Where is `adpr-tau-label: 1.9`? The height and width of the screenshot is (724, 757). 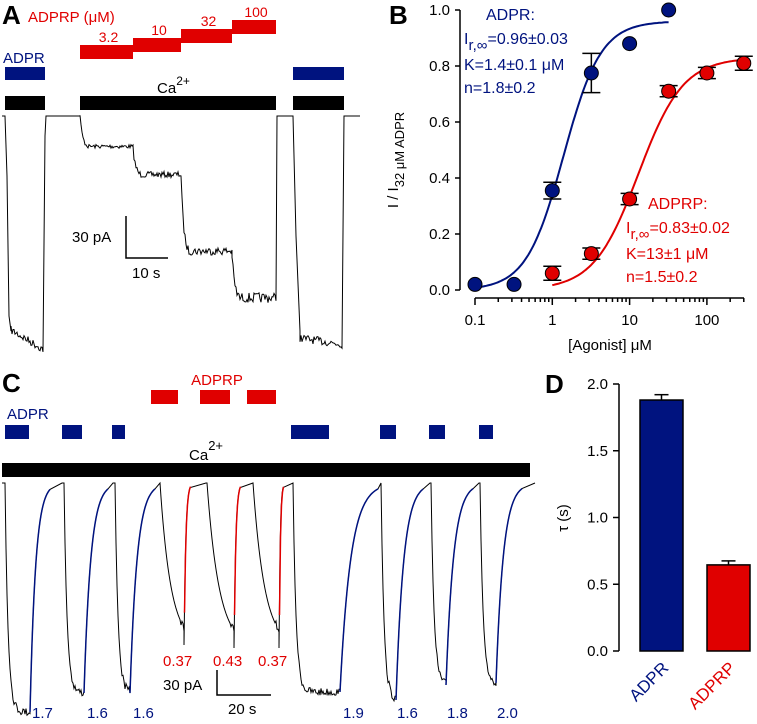 adpr-tau-label: 1.9 is located at coordinates (353, 713).